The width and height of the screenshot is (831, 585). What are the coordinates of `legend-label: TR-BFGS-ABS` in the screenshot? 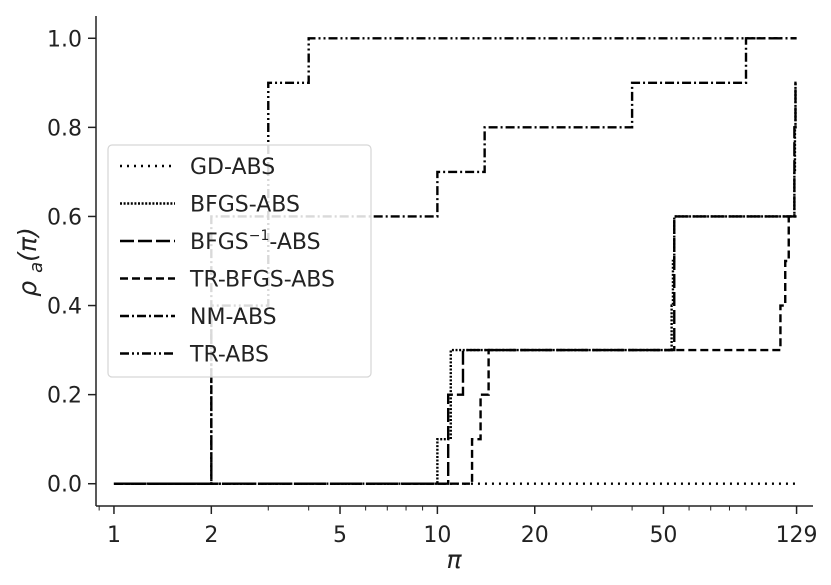 It's located at (262, 280).